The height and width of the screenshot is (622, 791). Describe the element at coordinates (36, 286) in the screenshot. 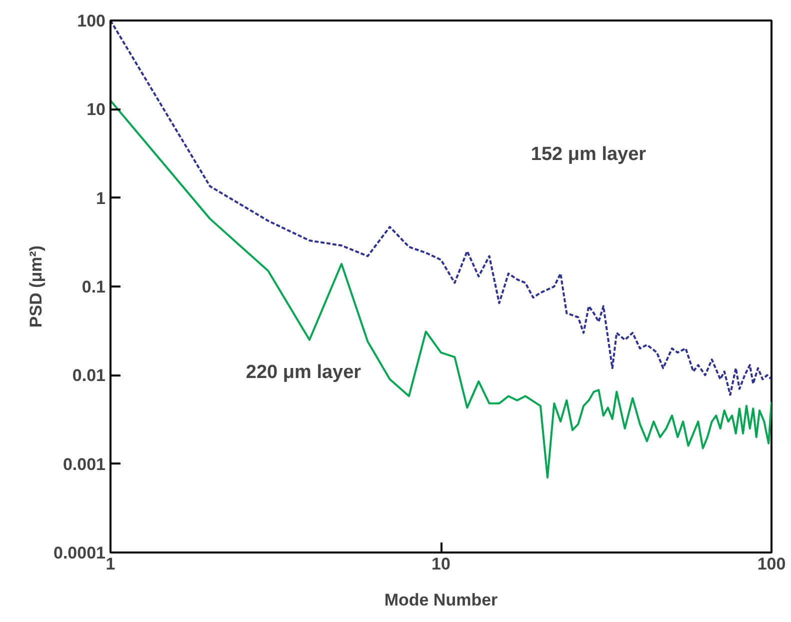

I see `y-axis-title: PSD (μm²)` at that location.